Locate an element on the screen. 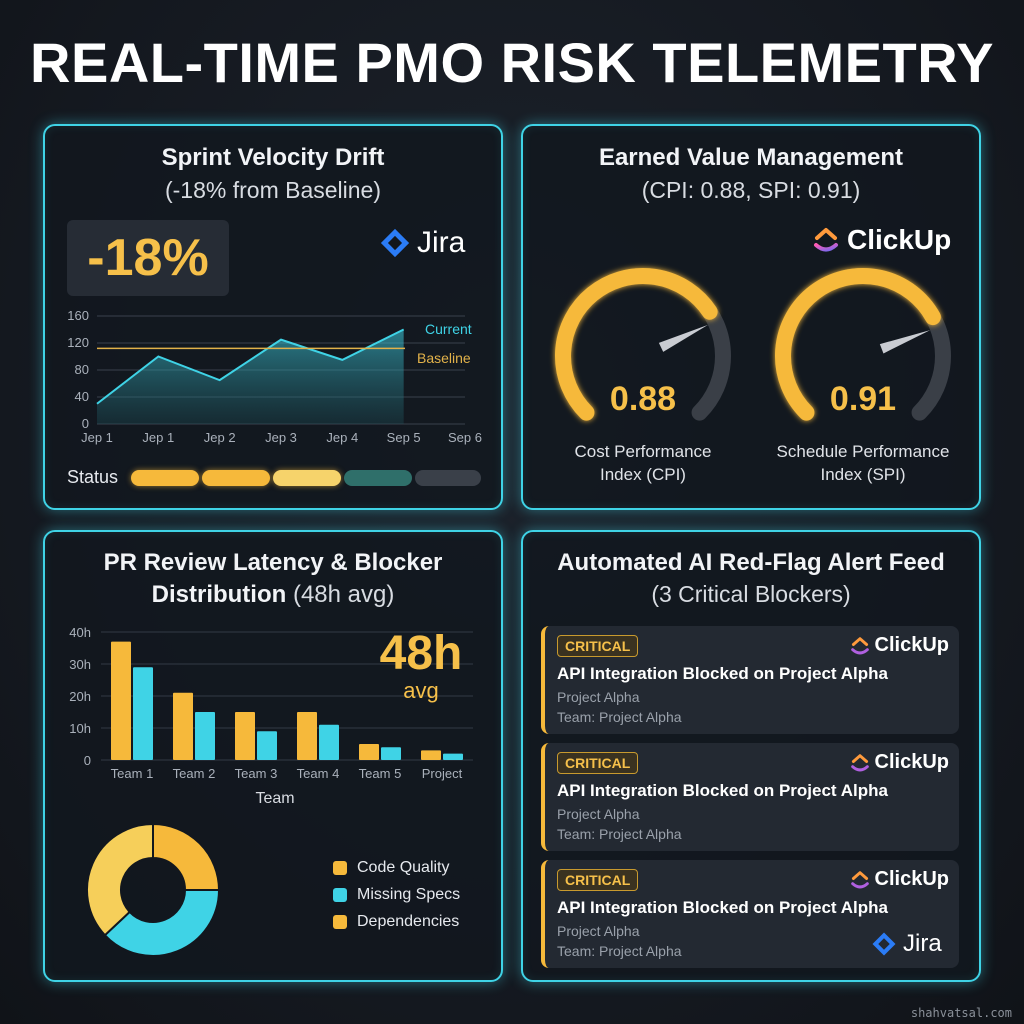 Image resolution: width=1024 pixels, height=1024 pixels. alerts-subtitle: (3 Critical Blockers) is located at coordinates (751, 594).